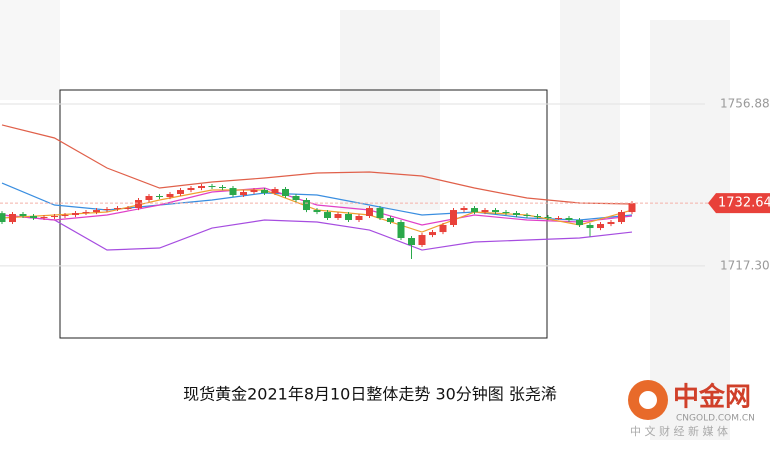 This screenshot has width=783, height=450. I want to click on logo-slogan: 中 文 财 经 新 媒 体, so click(679, 431).